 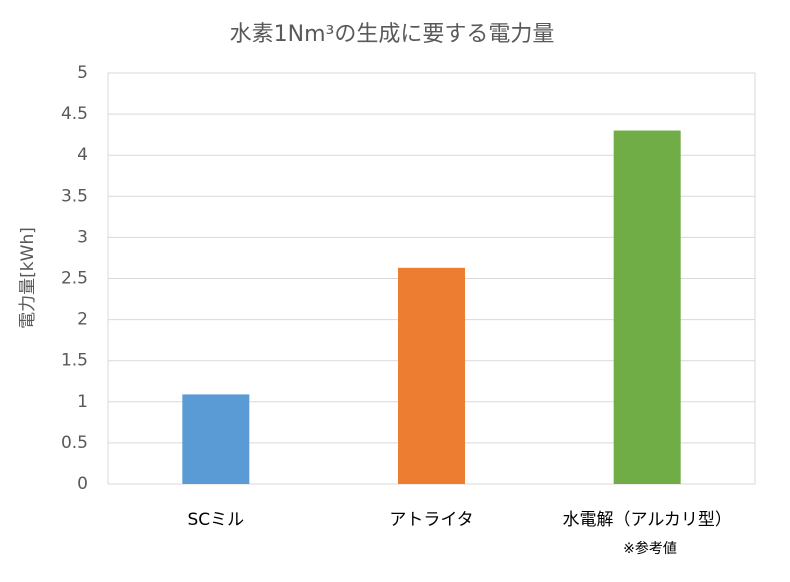 What do you see at coordinates (215, 520) in the screenshot?
I see `x-tick-label: SCミル` at bounding box center [215, 520].